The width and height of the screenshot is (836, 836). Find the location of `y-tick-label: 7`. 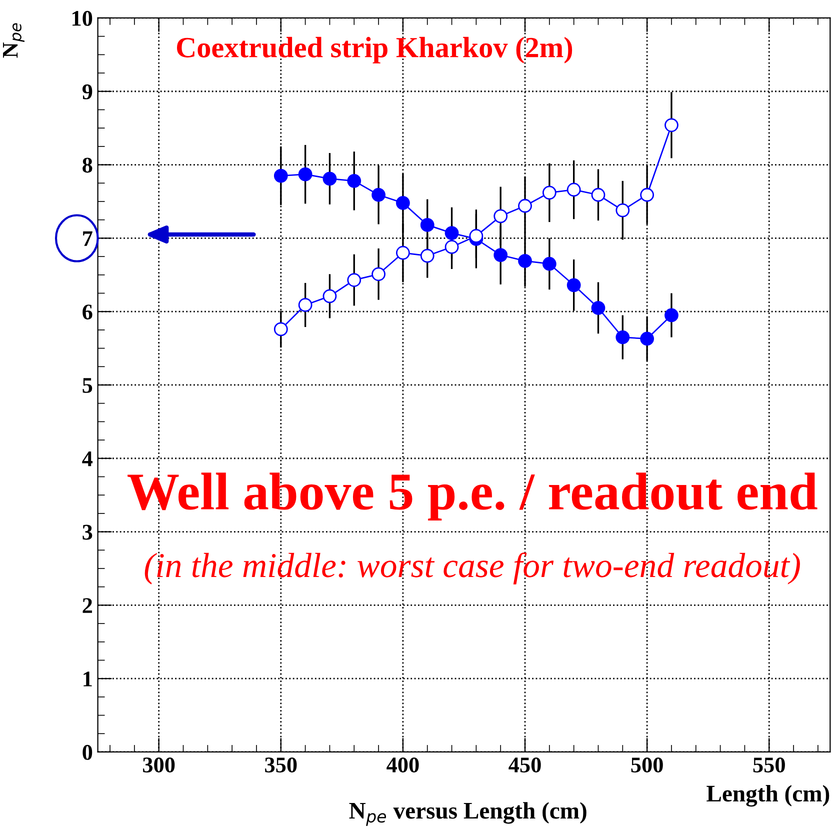

y-tick-label: 7 is located at coordinates (87, 238).